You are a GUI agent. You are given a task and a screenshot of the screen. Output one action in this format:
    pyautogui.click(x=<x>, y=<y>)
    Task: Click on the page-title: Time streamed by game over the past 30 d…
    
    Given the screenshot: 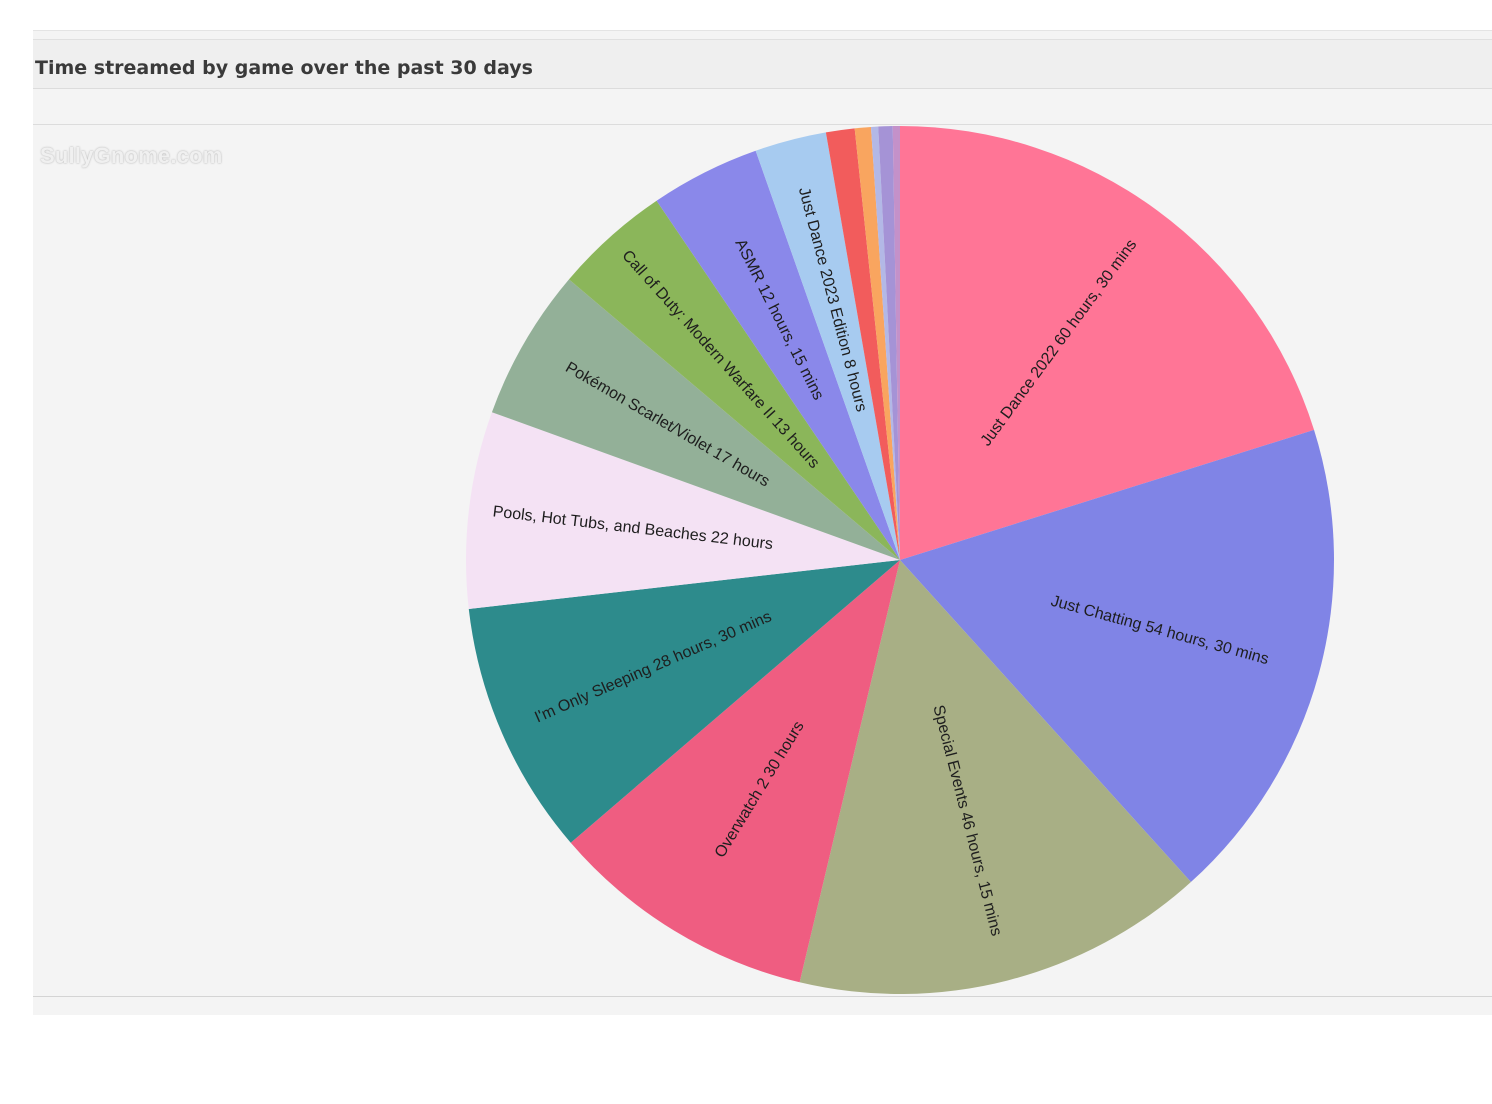 What is the action you would take?
    pyautogui.click(x=284, y=68)
    